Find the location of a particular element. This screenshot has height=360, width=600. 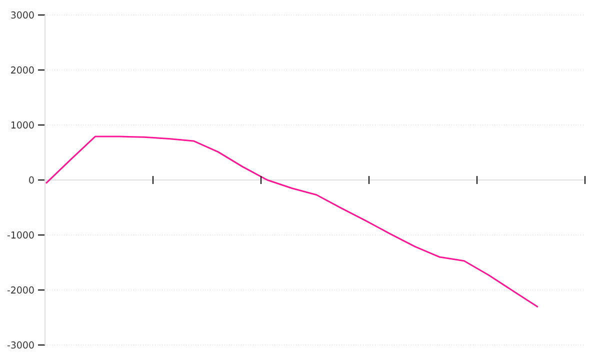

y-tick-label: 2000 is located at coordinates (22, 70).